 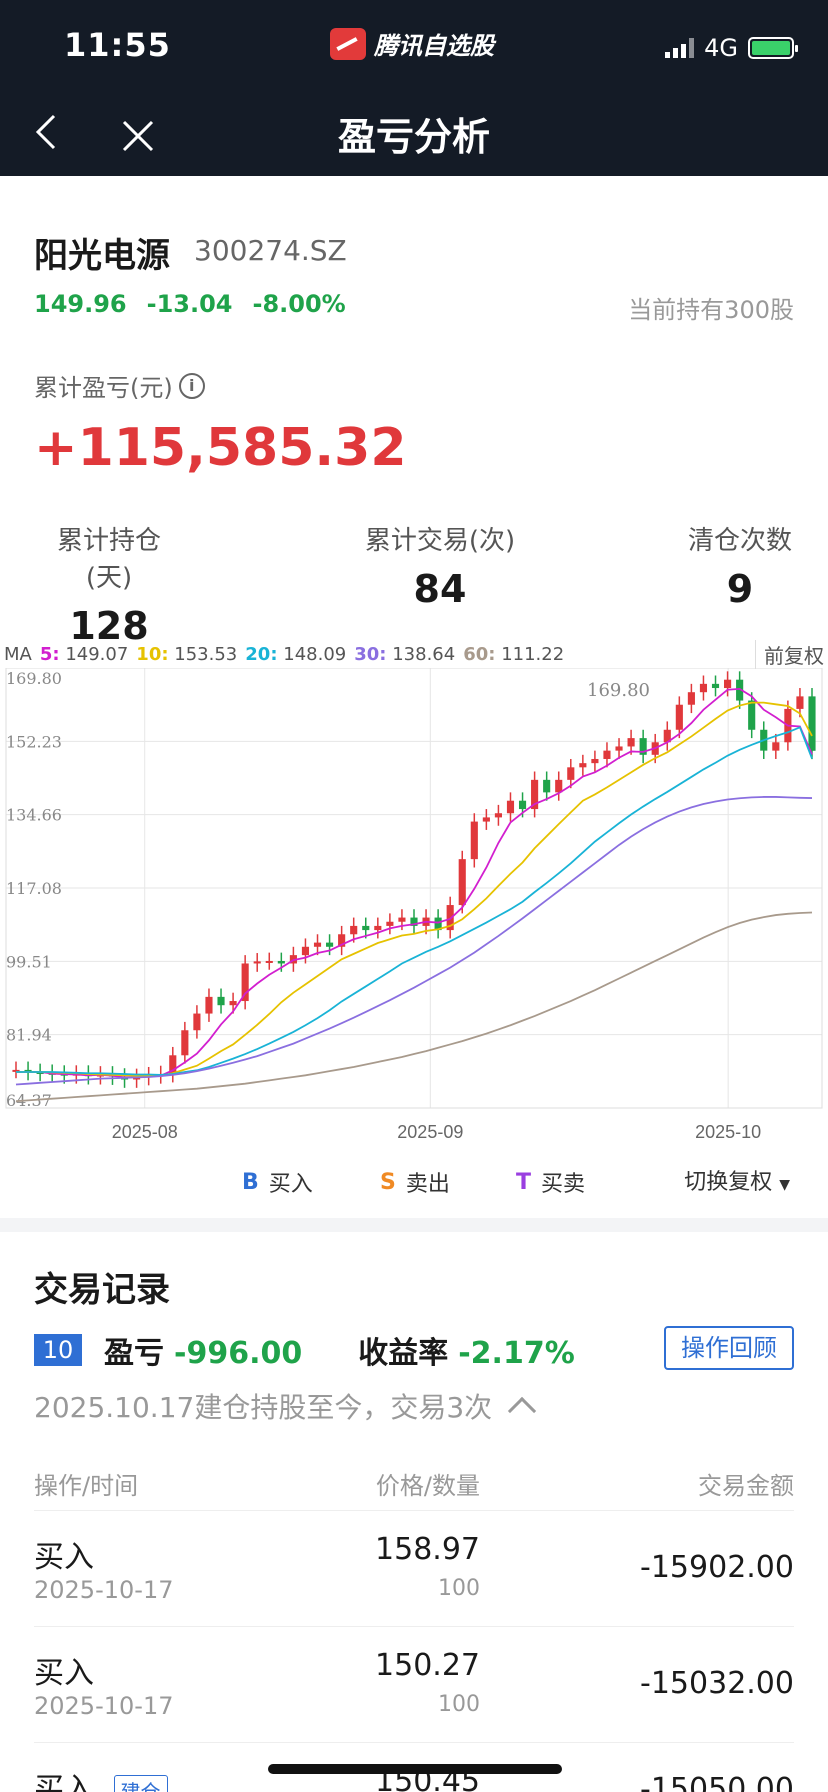 What do you see at coordinates (34, 888) in the screenshot?
I see `y-tick-label: 117.08` at bounding box center [34, 888].